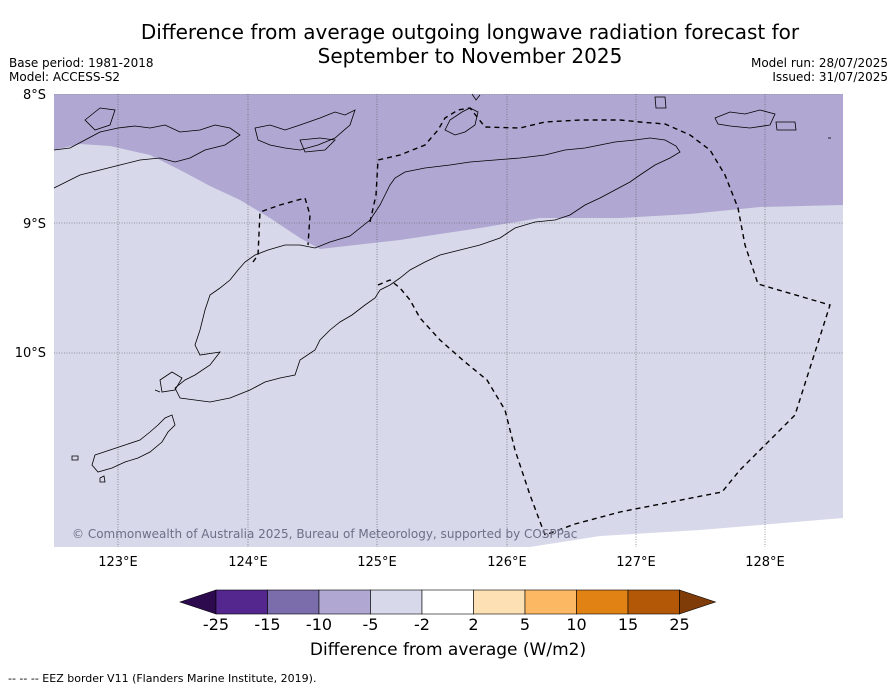 The image size is (896, 690). I want to click on lat-label-2: 10°S, so click(30, 353).